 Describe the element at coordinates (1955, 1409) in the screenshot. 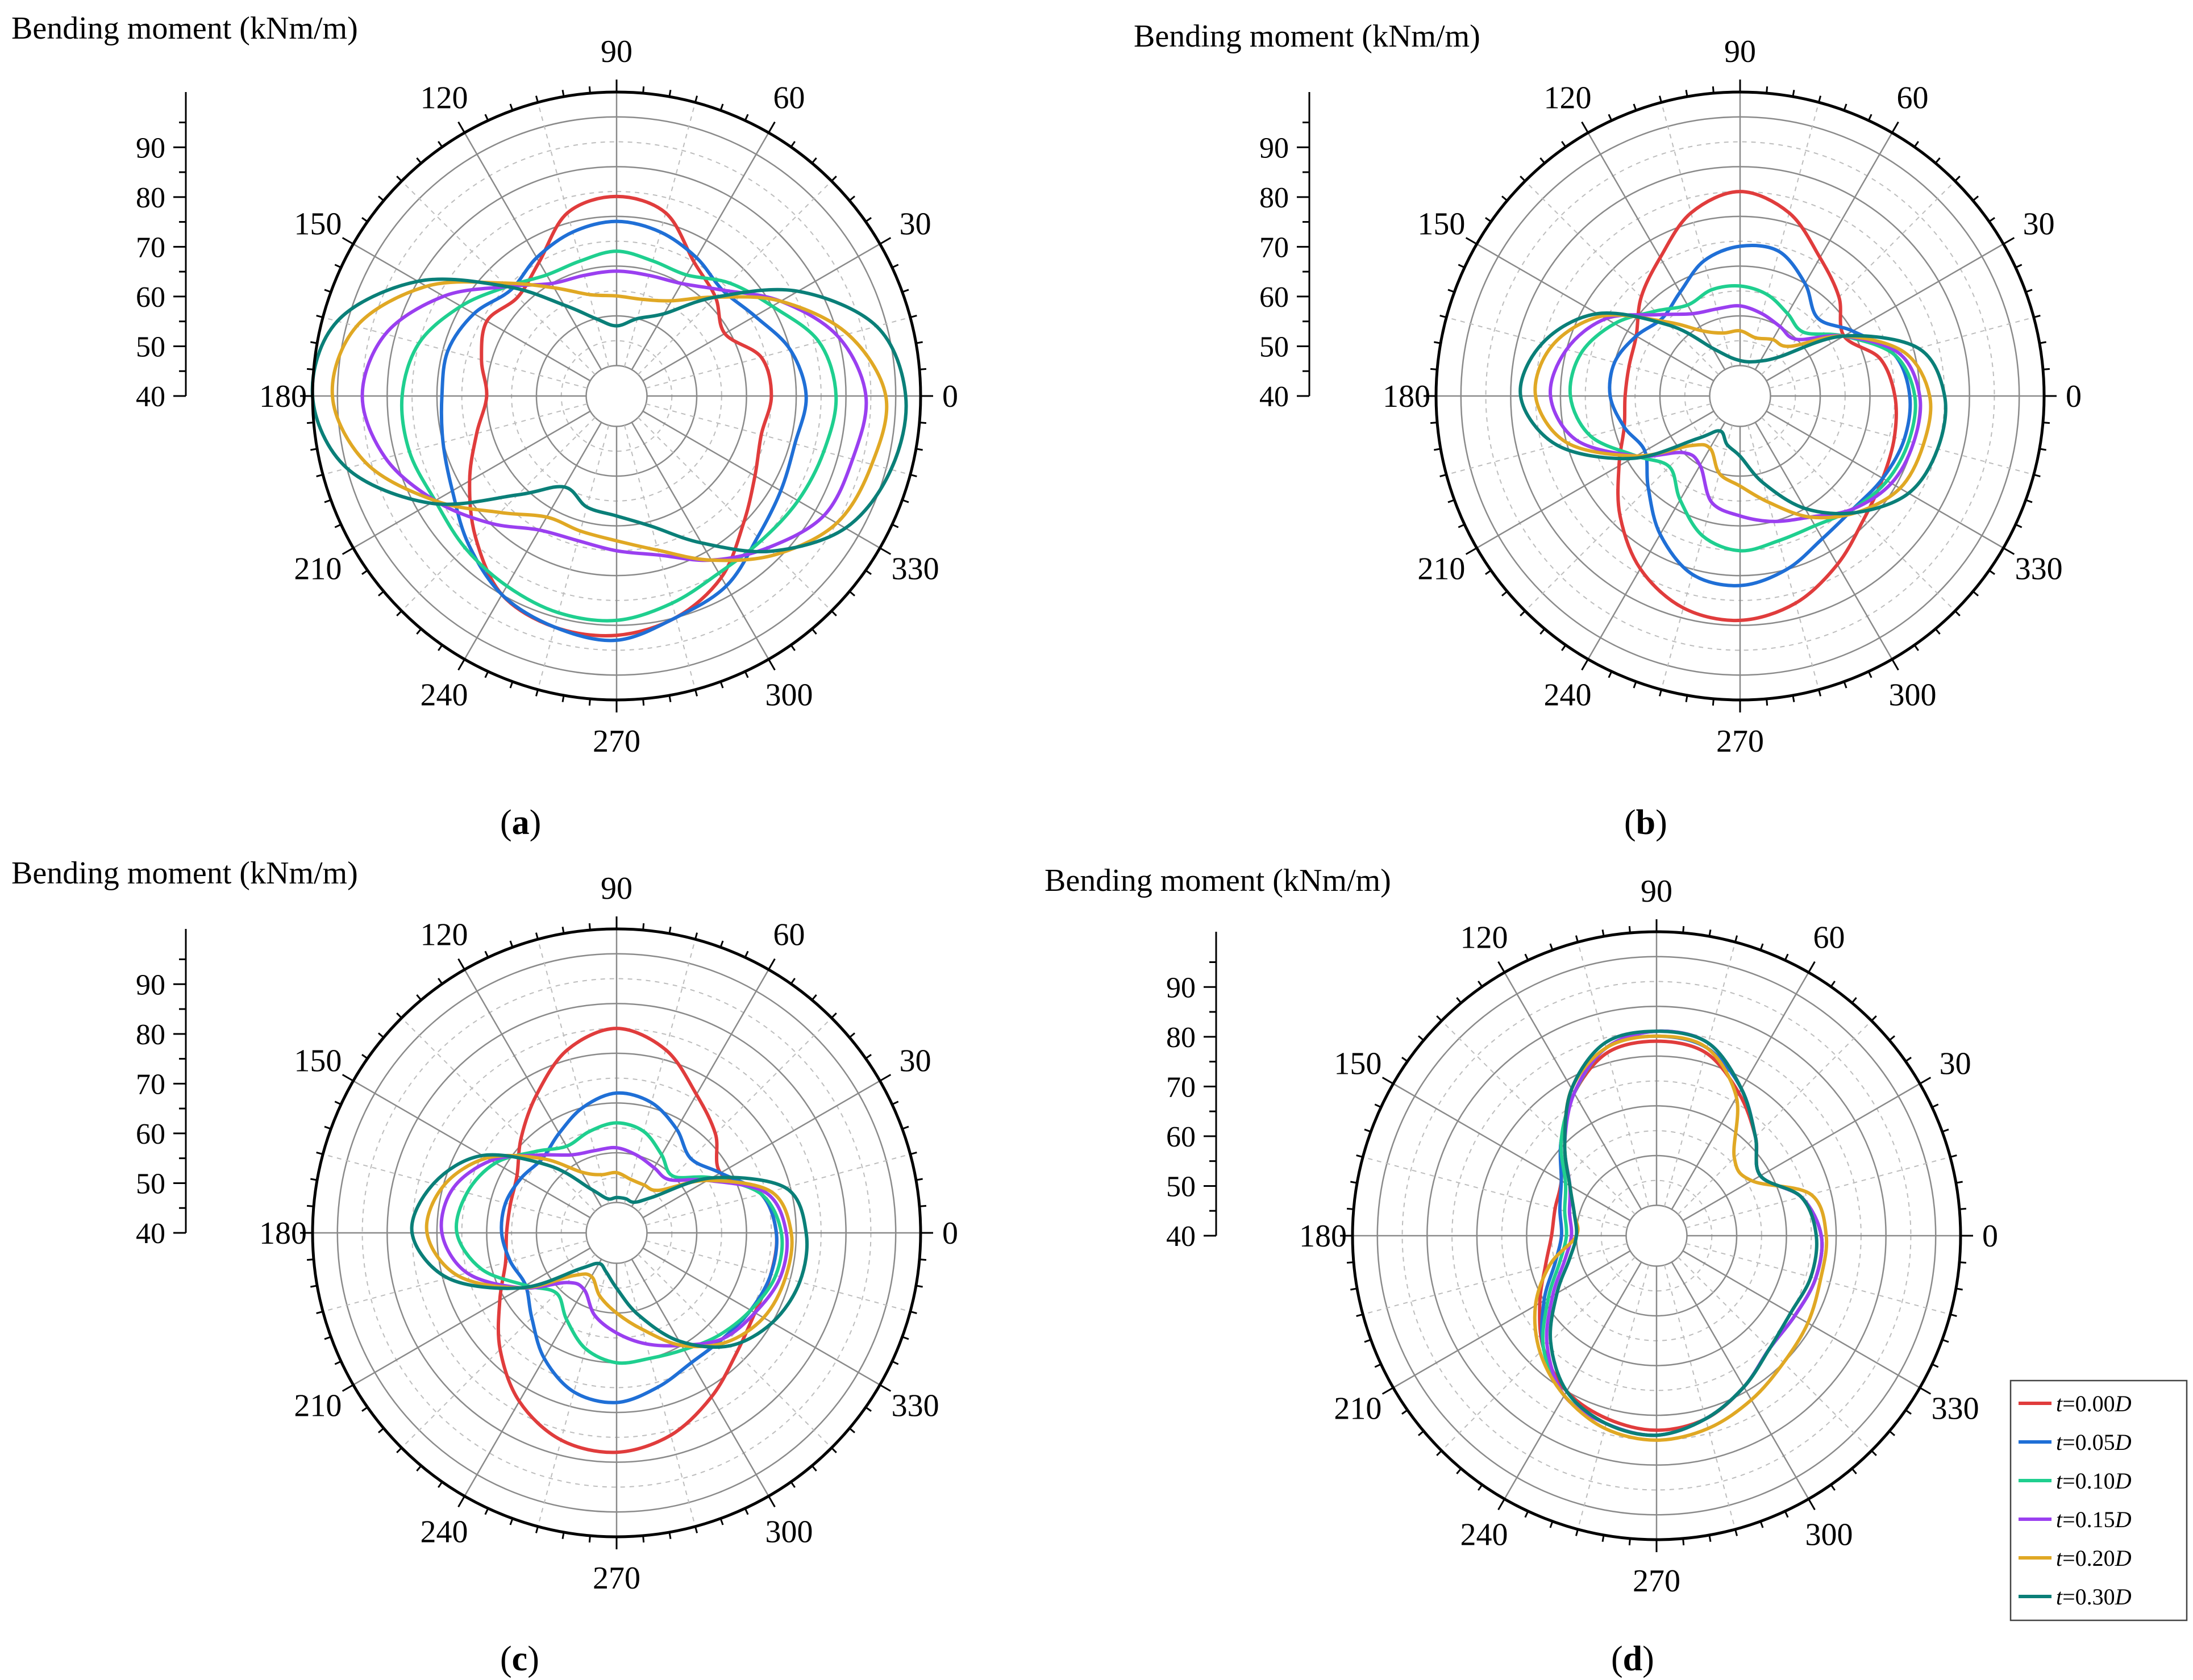

I see `angle-label: 330` at that location.